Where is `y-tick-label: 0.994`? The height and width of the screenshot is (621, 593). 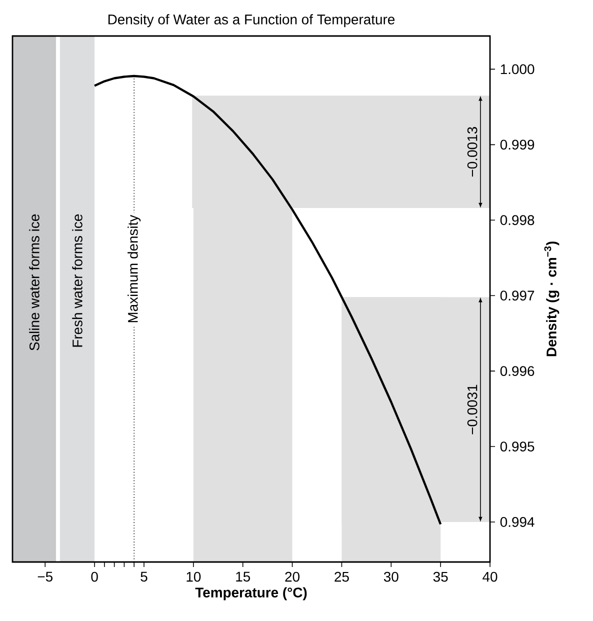 y-tick-label: 0.994 is located at coordinates (517, 522).